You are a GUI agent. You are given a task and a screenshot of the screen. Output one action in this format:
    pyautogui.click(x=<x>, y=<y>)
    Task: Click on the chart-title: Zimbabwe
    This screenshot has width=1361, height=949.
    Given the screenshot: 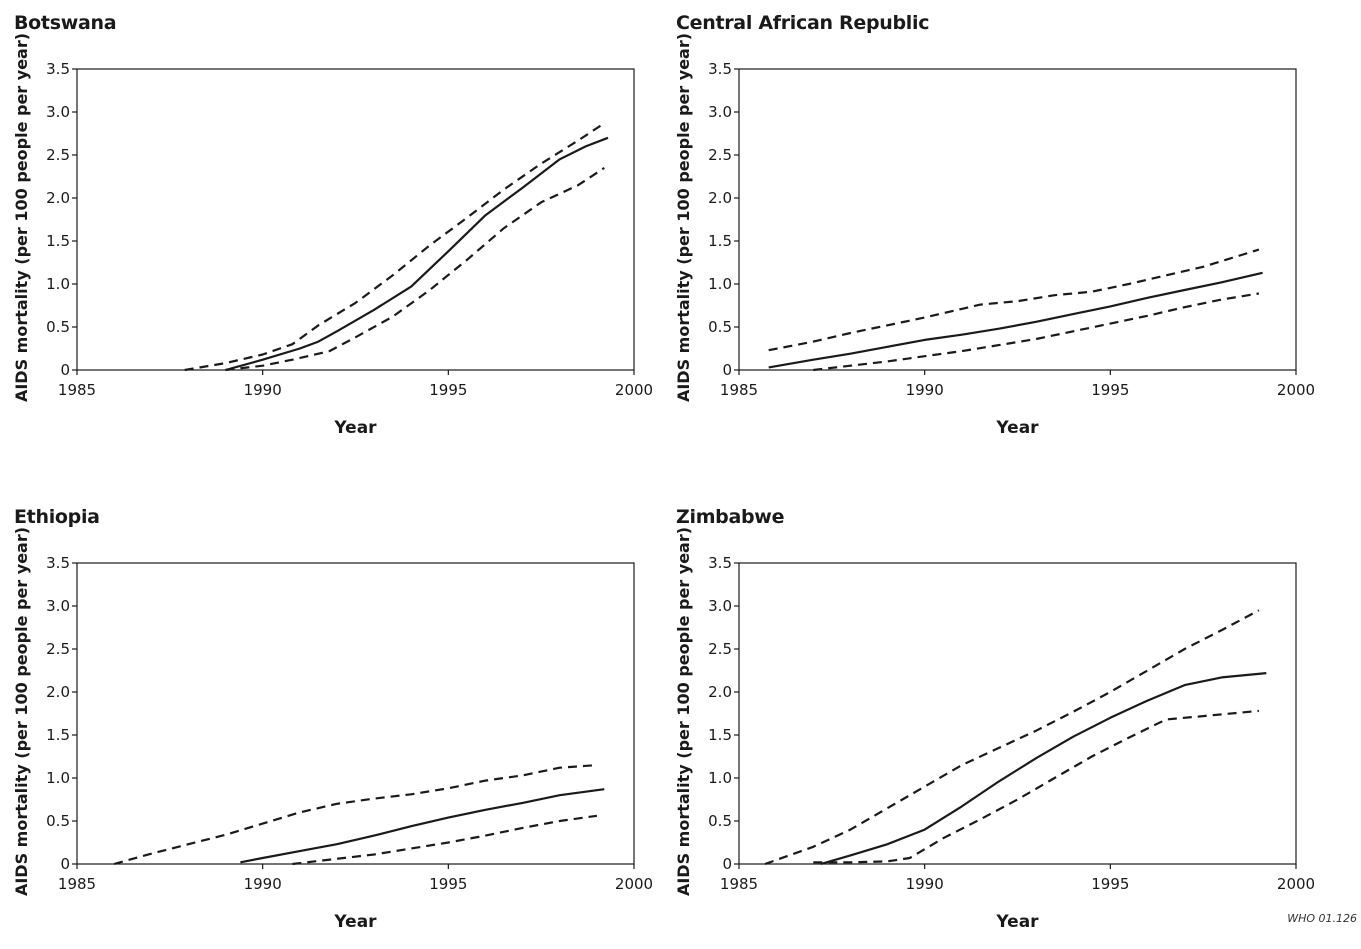 What is the action you would take?
    pyautogui.click(x=730, y=517)
    